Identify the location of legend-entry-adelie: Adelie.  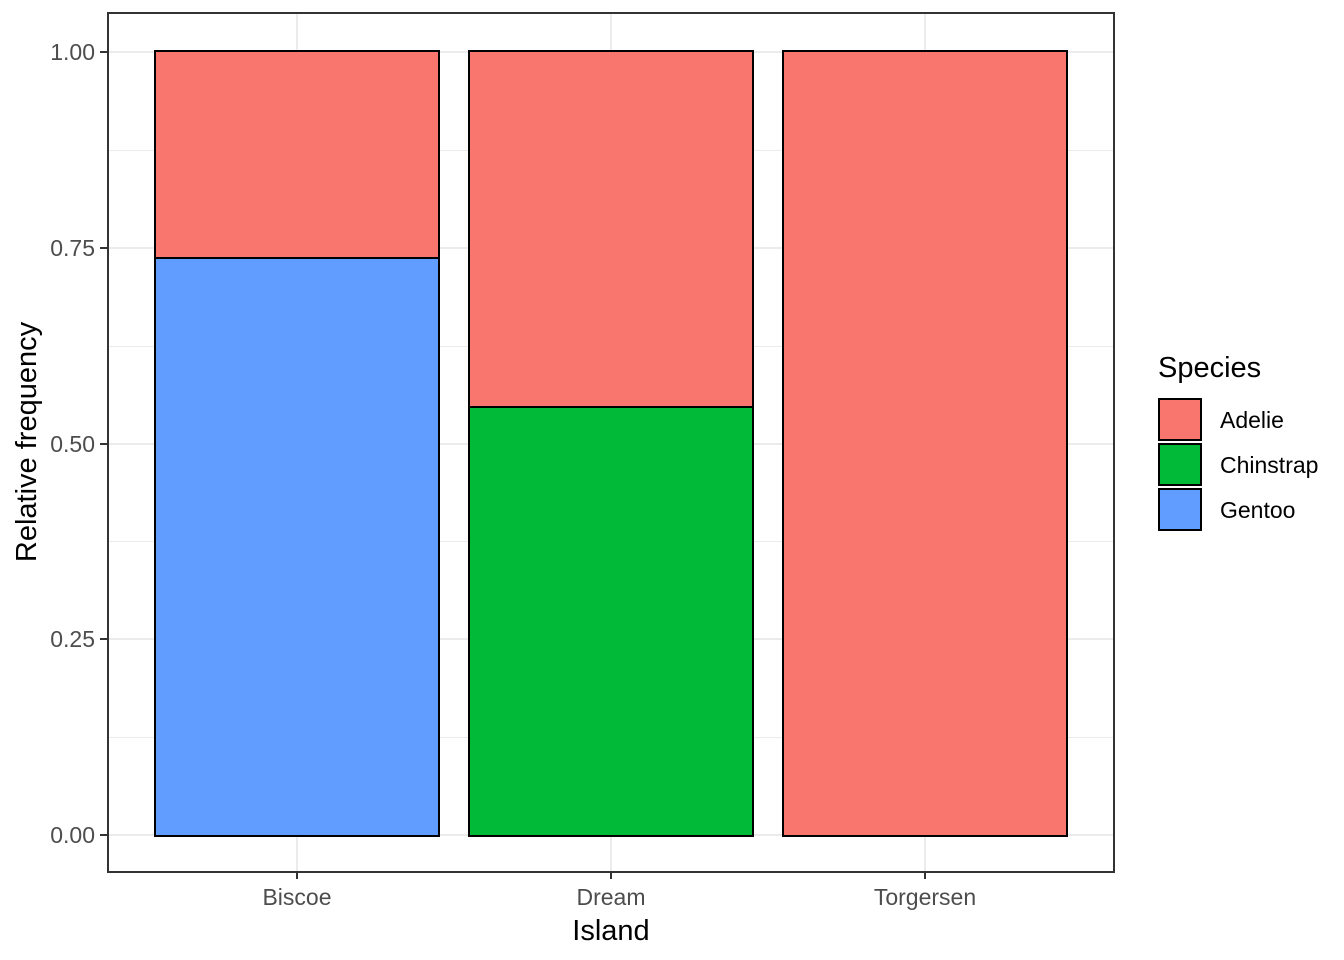
(1238, 419).